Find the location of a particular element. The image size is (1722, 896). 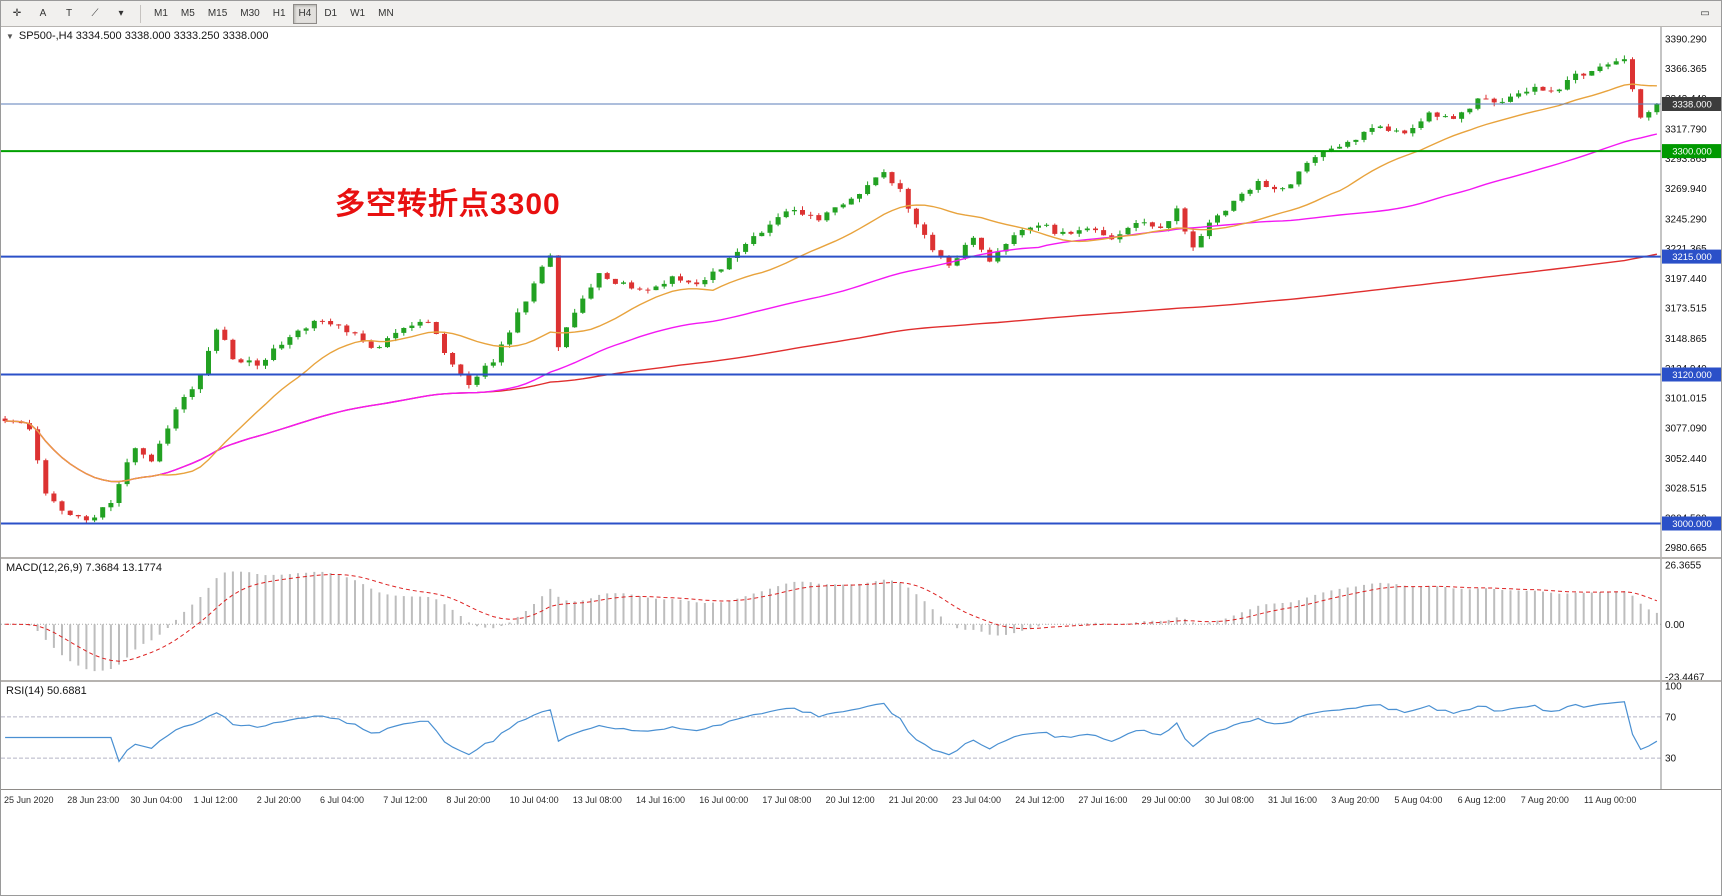

time-label: 30 Jun 04:00 is located at coordinates (156, 800).